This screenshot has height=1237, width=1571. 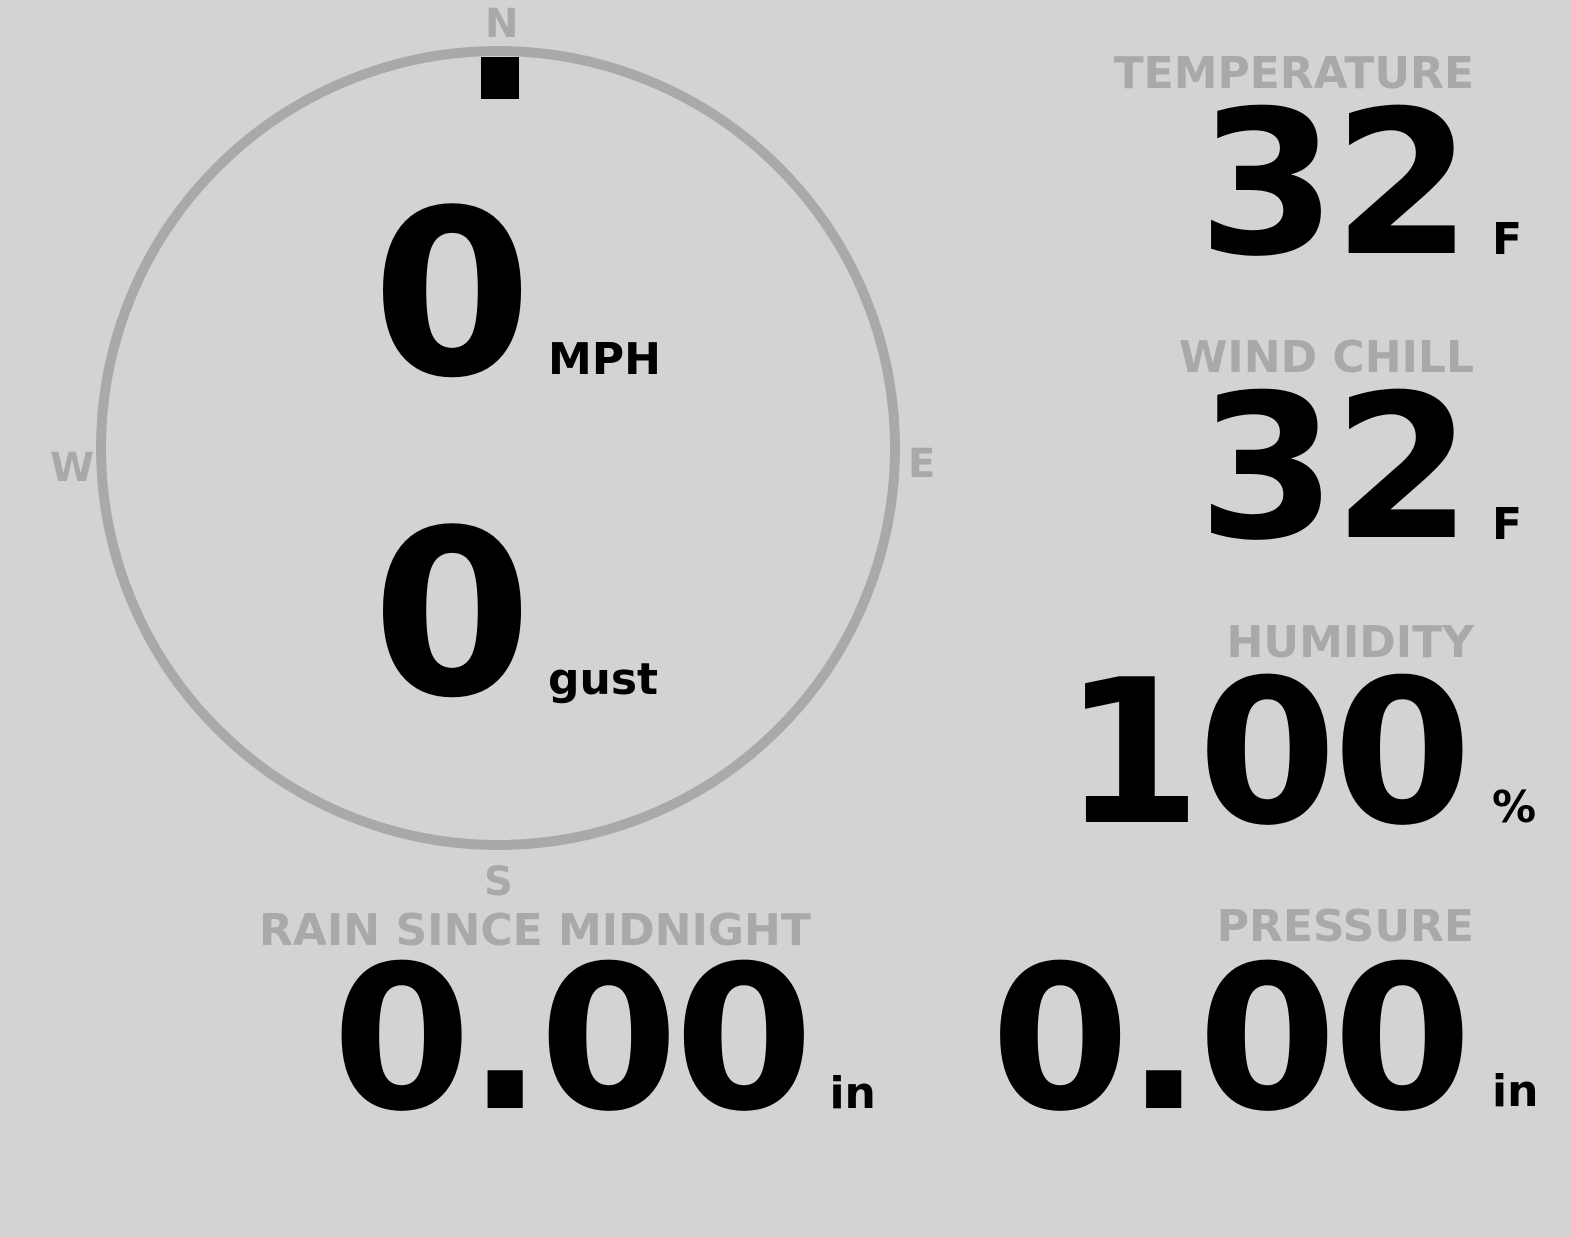 I want to click on temperature-value: 32, so click(x=1334, y=184).